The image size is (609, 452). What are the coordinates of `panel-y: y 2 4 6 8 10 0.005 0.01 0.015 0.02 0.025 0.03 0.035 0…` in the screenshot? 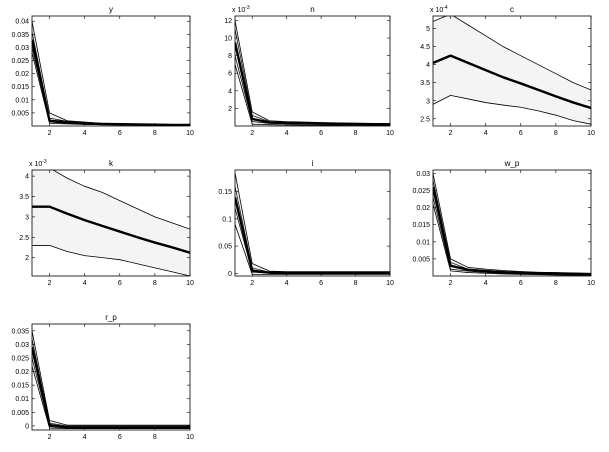 It's located at (102, 71).